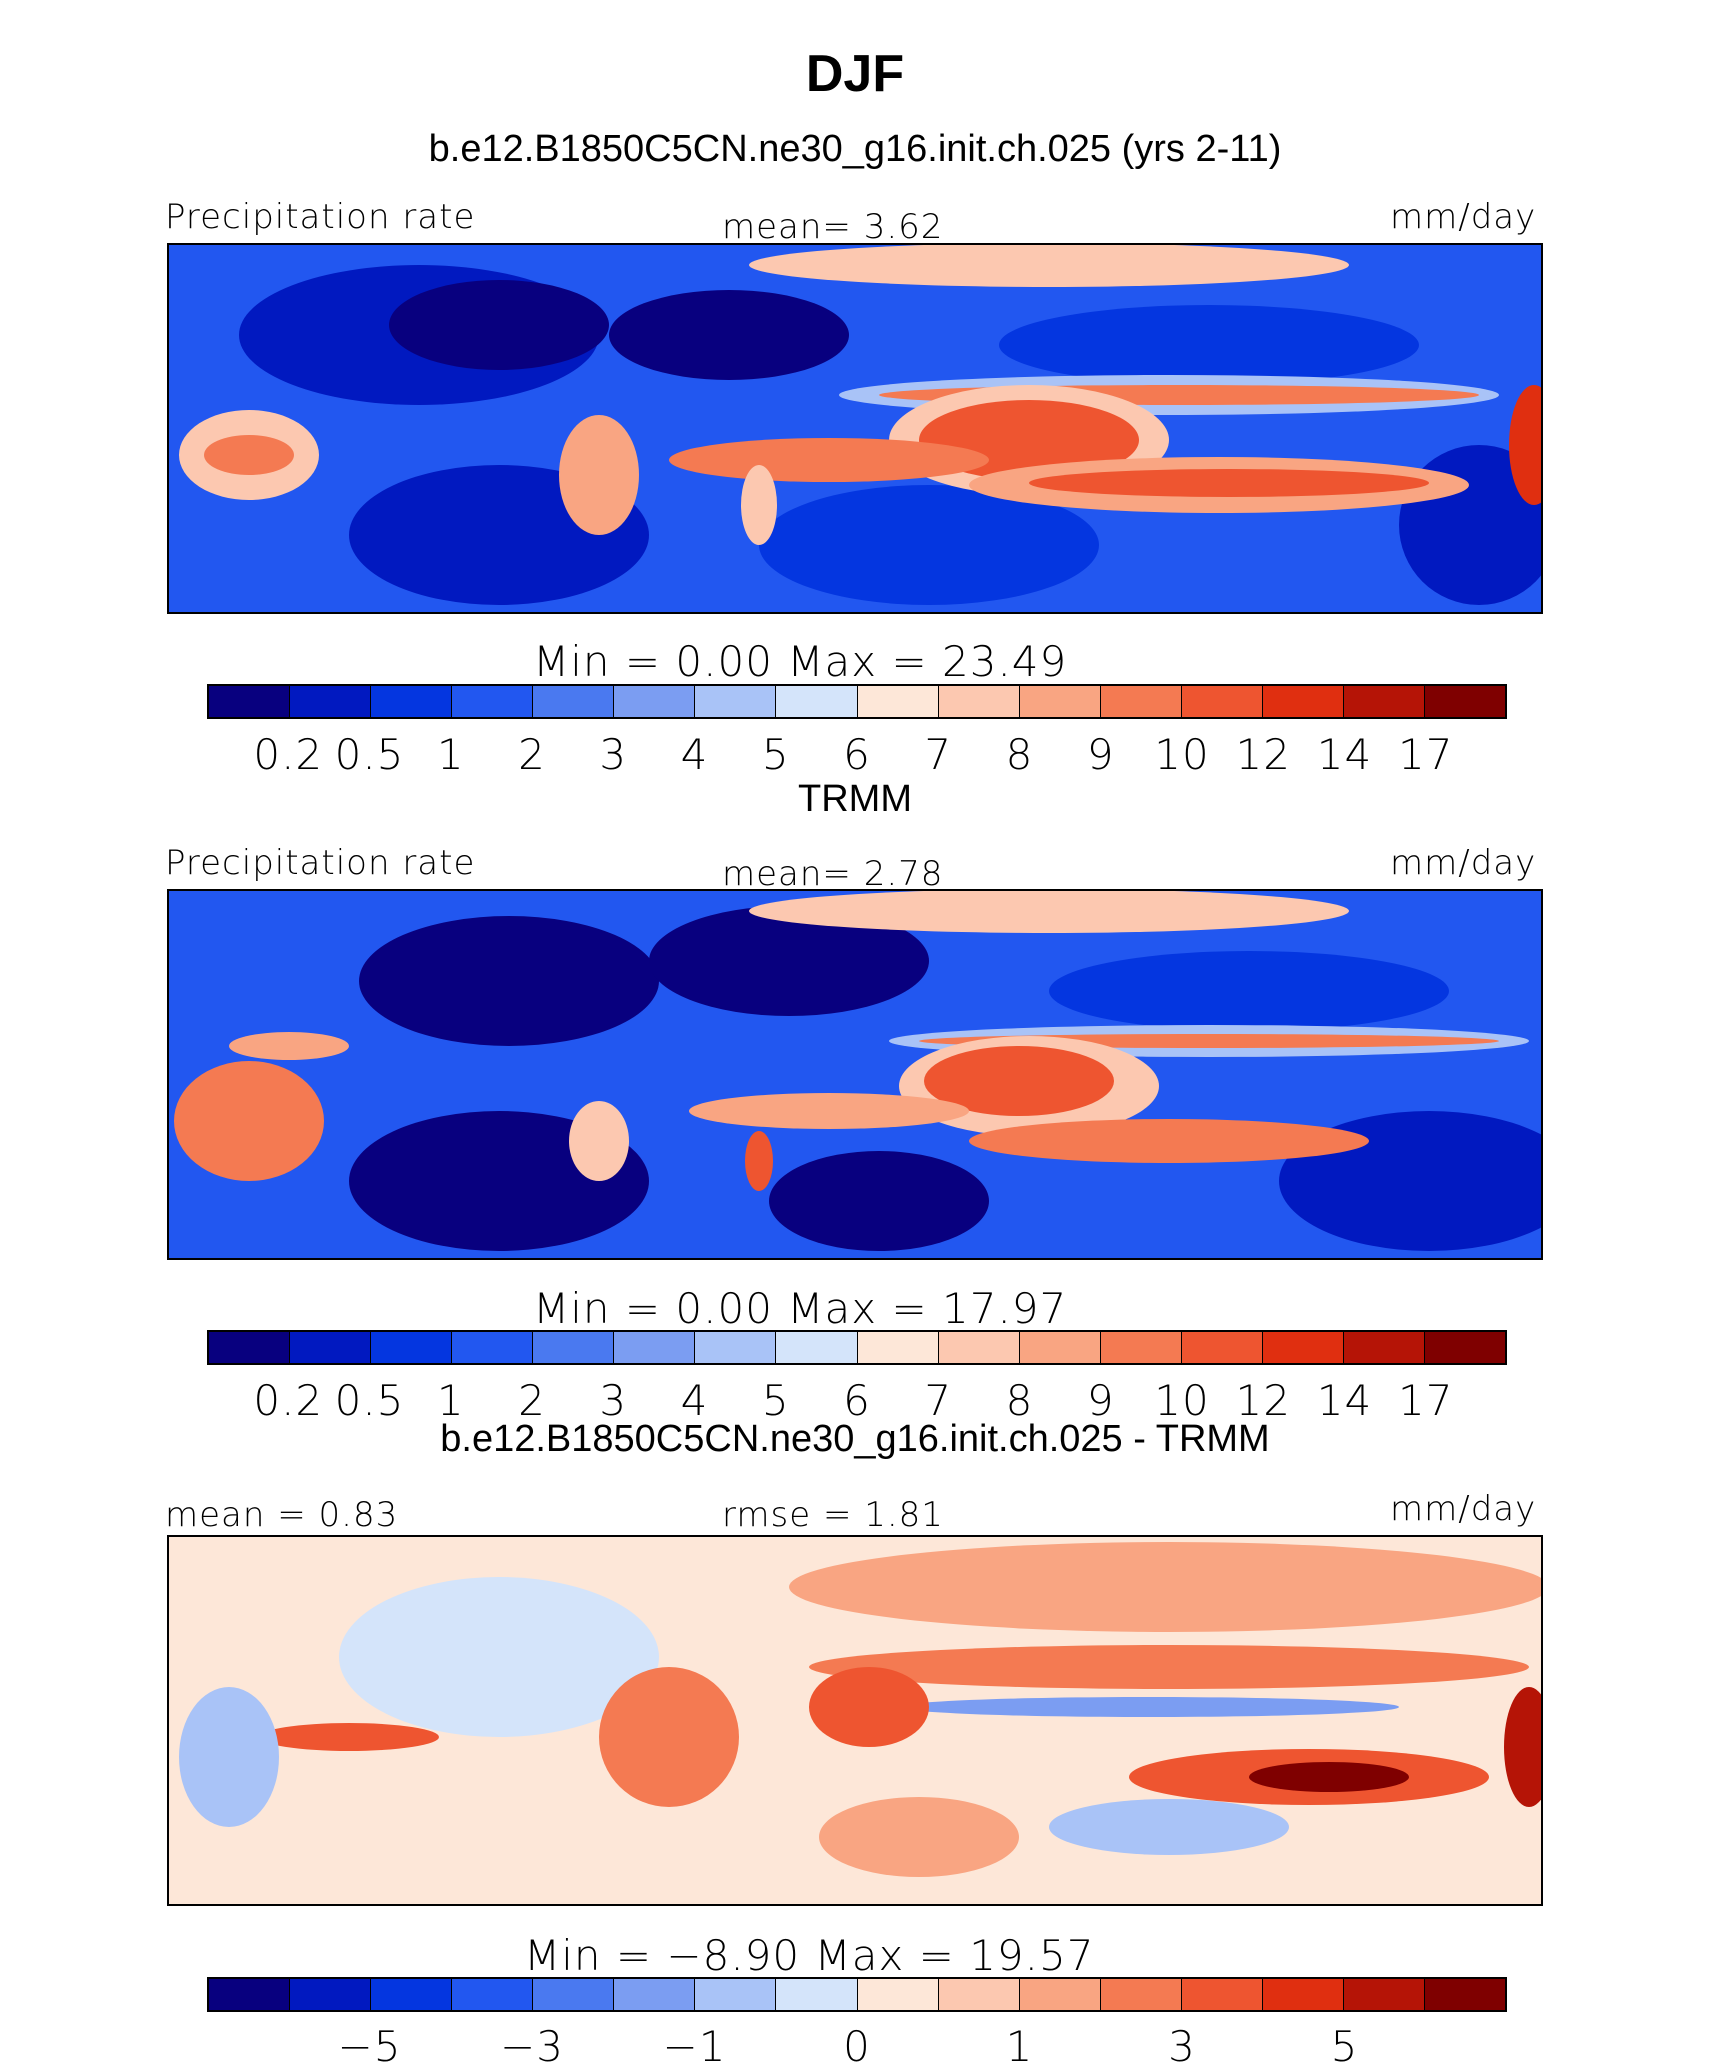 This screenshot has width=1710, height=2071. Describe the element at coordinates (599, 1141) in the screenshot. I see `africa-rain` at that location.